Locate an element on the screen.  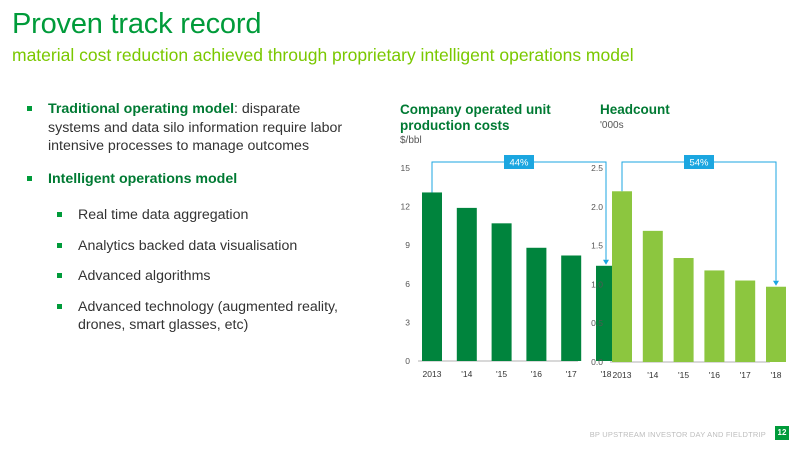
sub-bullet-item: Analytics backed data visualisation is located at coordinates (201, 246).